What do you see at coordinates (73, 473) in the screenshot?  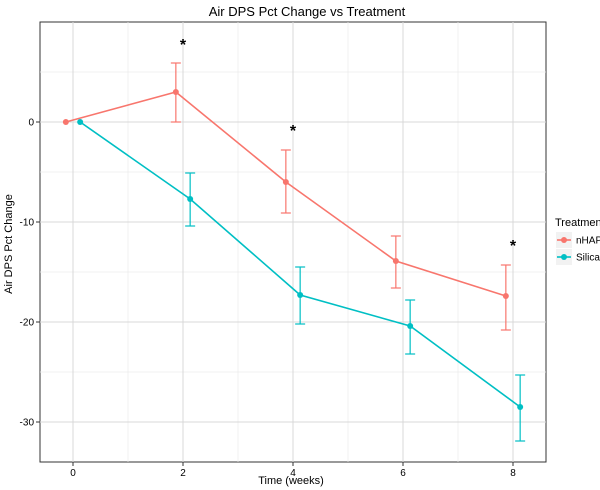 I see `x-tick-label: 0` at bounding box center [73, 473].